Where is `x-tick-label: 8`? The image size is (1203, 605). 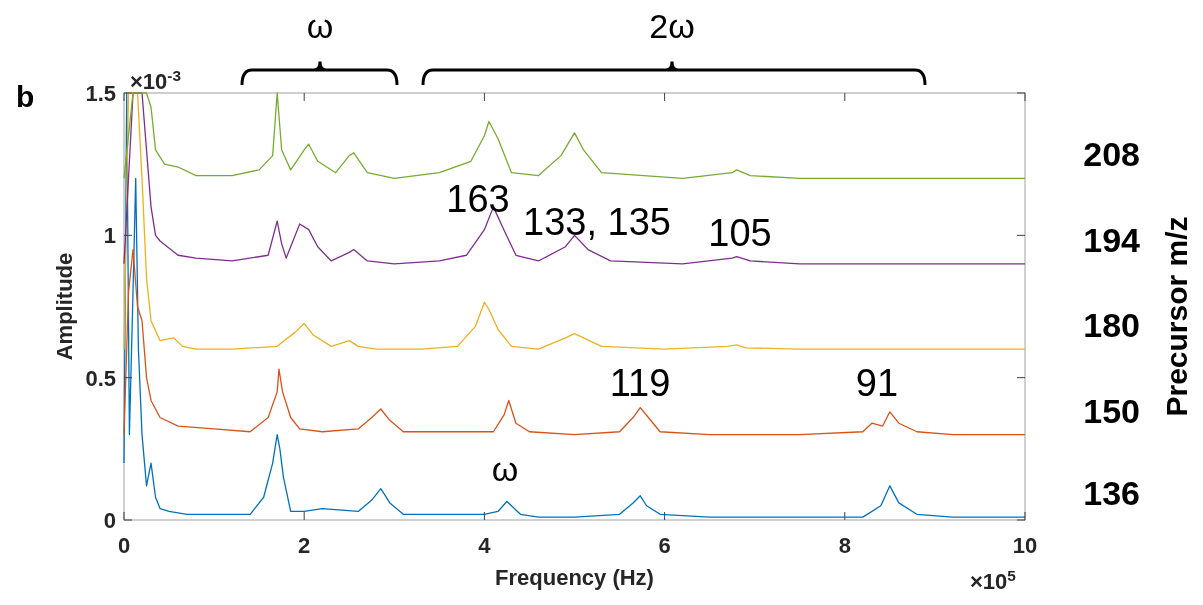 x-tick-label: 8 is located at coordinates (844, 545).